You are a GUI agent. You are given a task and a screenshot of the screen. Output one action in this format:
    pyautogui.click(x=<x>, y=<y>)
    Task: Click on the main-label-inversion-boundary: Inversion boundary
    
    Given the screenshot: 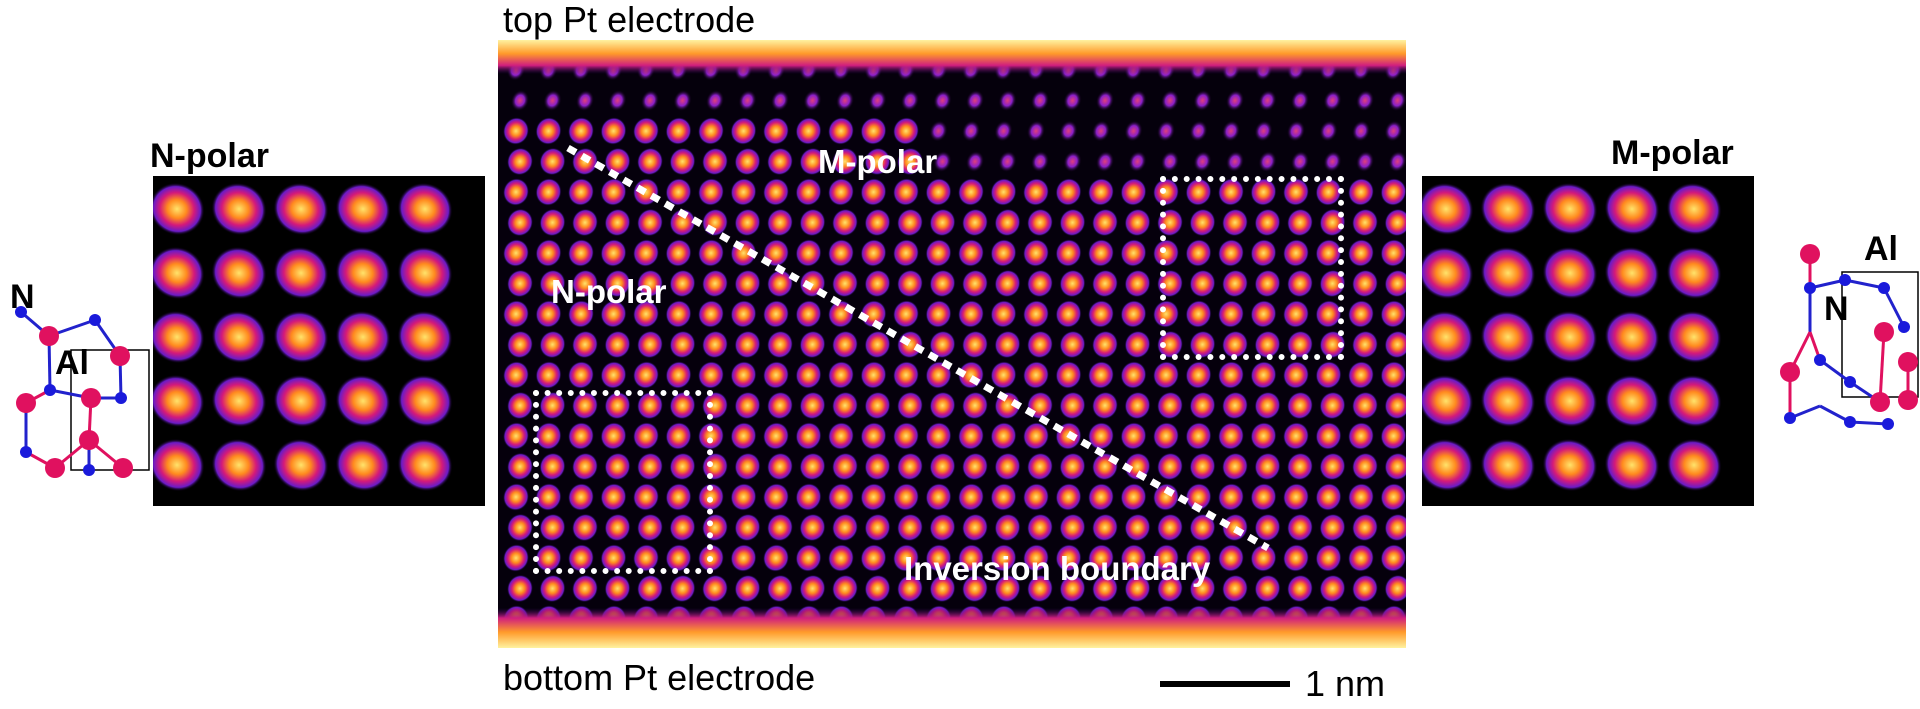 What is the action you would take?
    pyautogui.click(x=1057, y=568)
    